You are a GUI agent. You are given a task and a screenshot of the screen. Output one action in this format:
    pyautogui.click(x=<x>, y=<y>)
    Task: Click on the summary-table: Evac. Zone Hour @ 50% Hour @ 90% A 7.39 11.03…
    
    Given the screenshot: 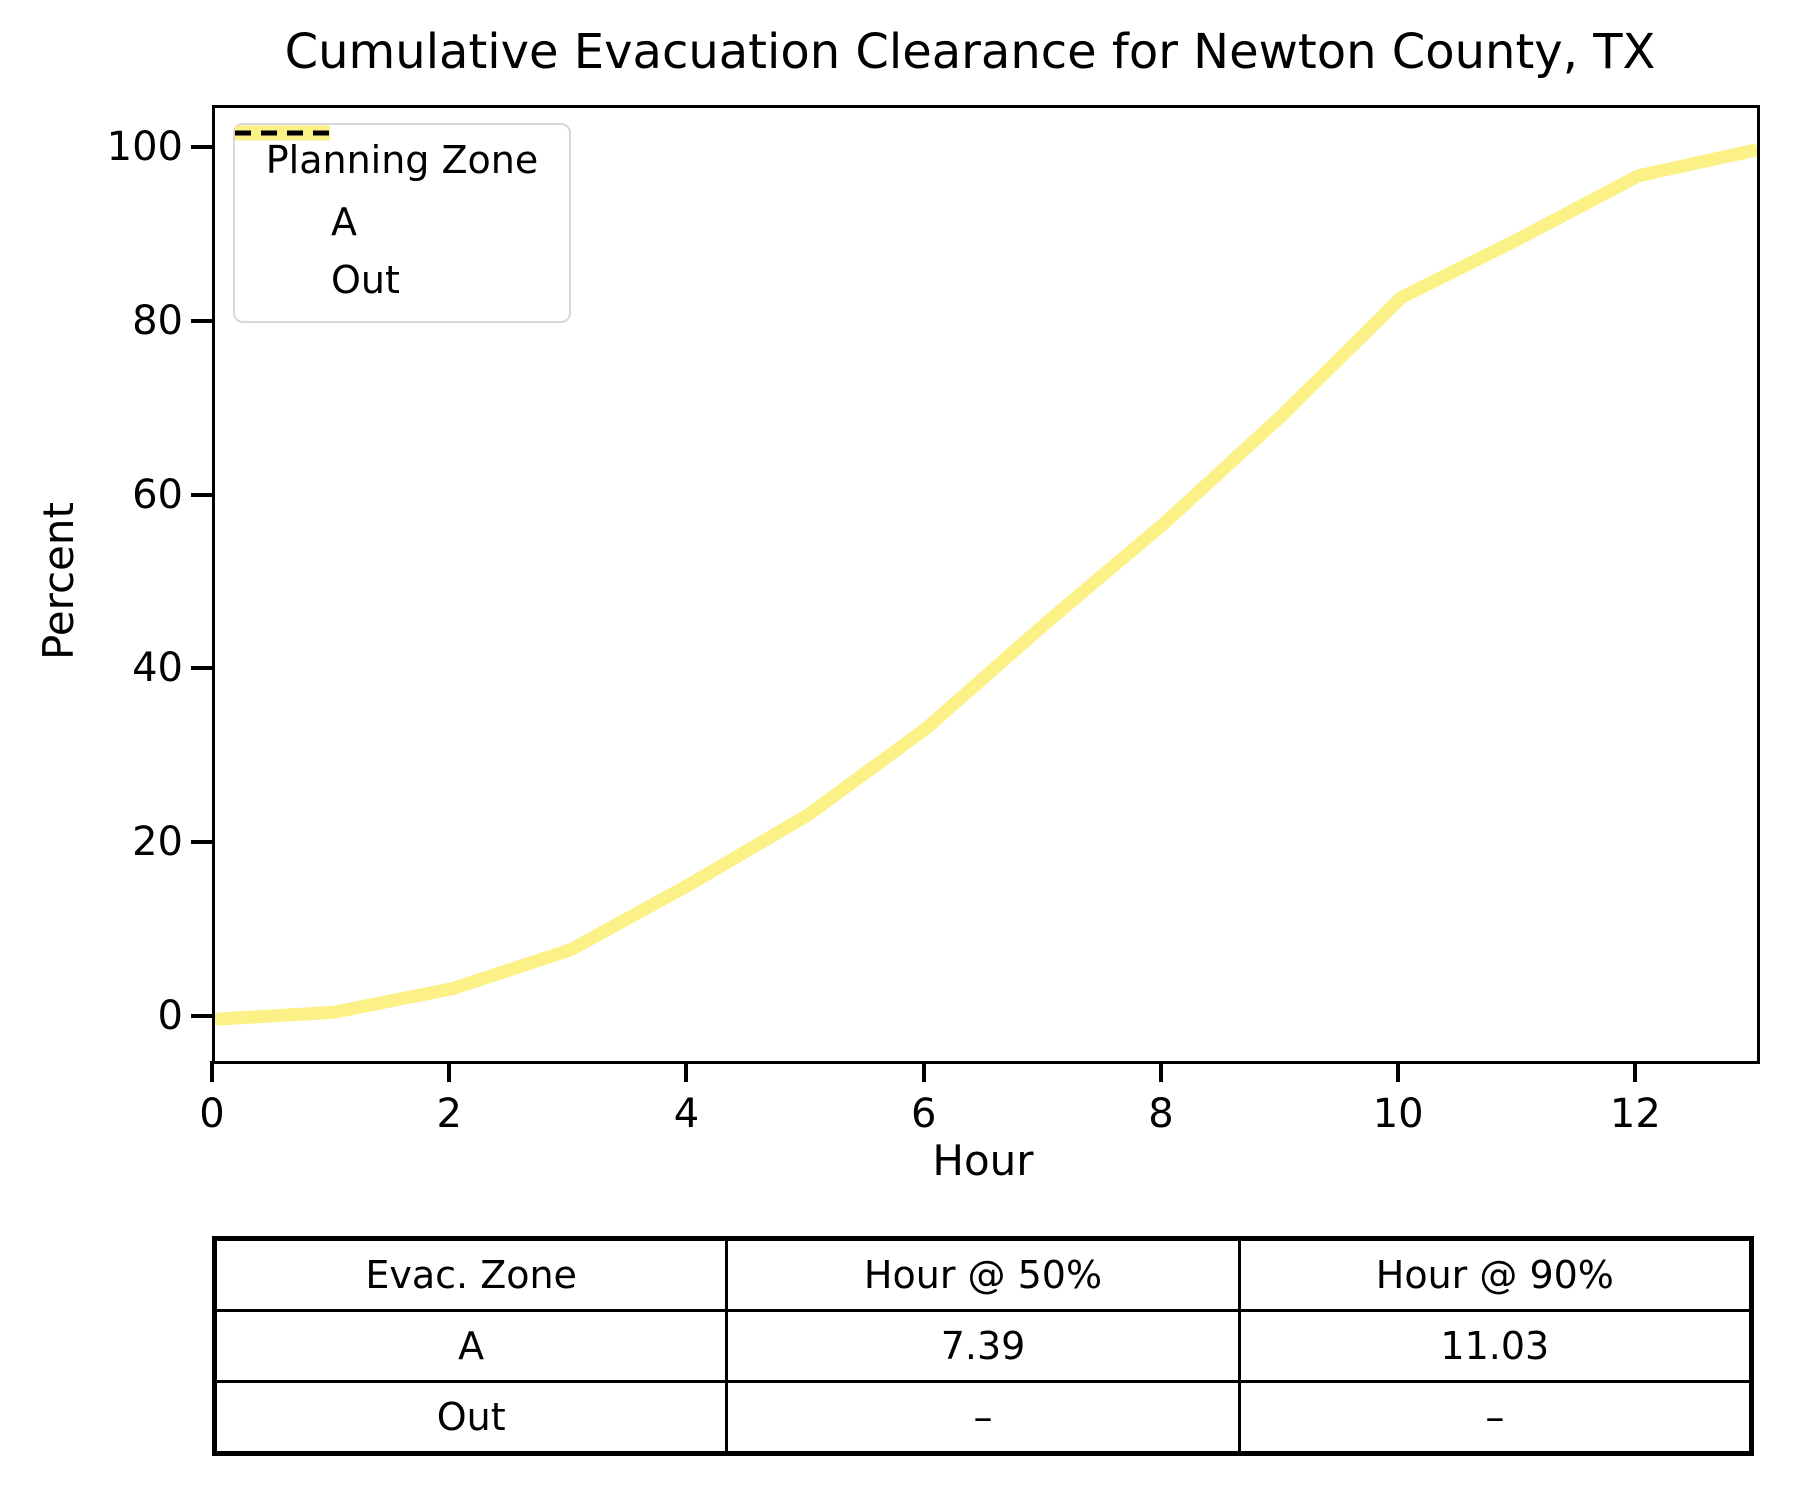 What is the action you would take?
    pyautogui.click(x=983, y=1346)
    